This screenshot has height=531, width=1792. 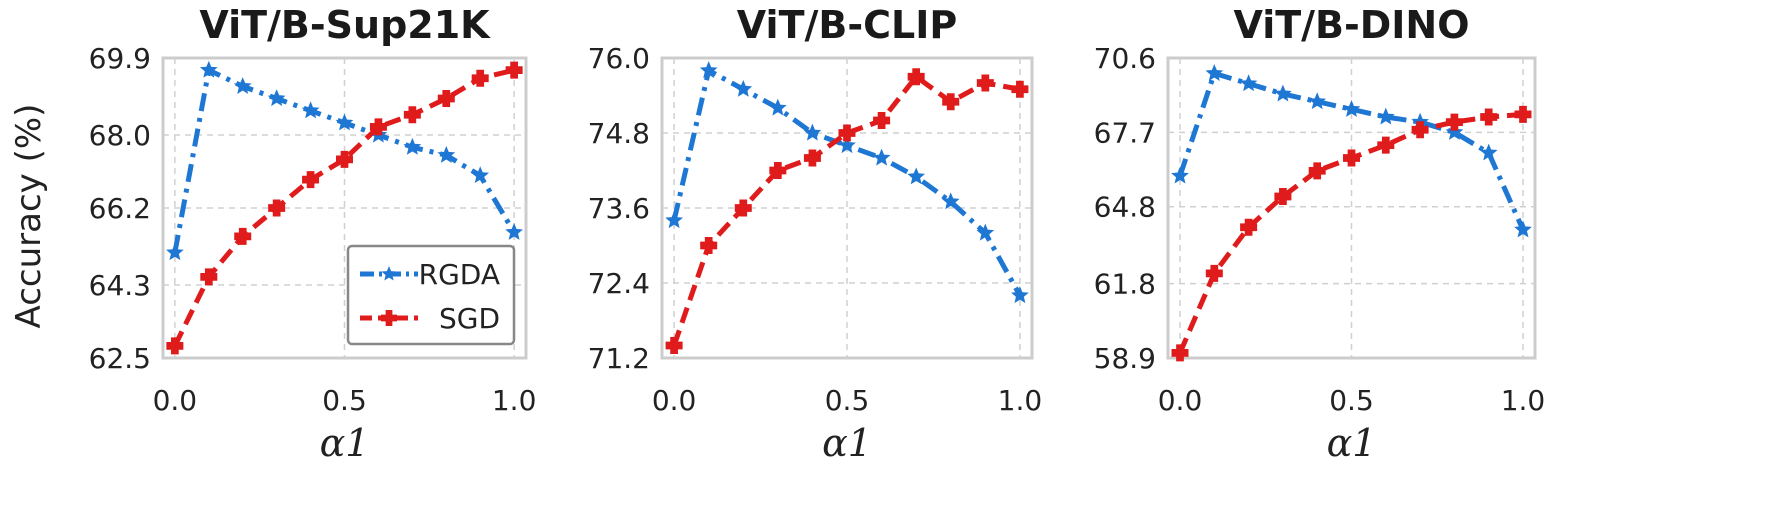 What do you see at coordinates (619, 358) in the screenshot?
I see `y-tick-label: 71.2` at bounding box center [619, 358].